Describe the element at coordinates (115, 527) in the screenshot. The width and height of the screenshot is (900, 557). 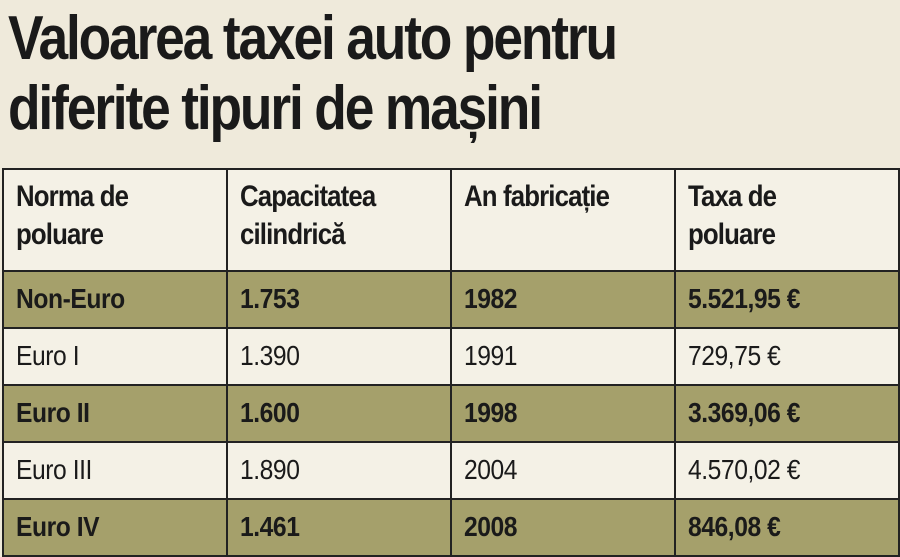
I see `cell-norma: Euro IV` at that location.